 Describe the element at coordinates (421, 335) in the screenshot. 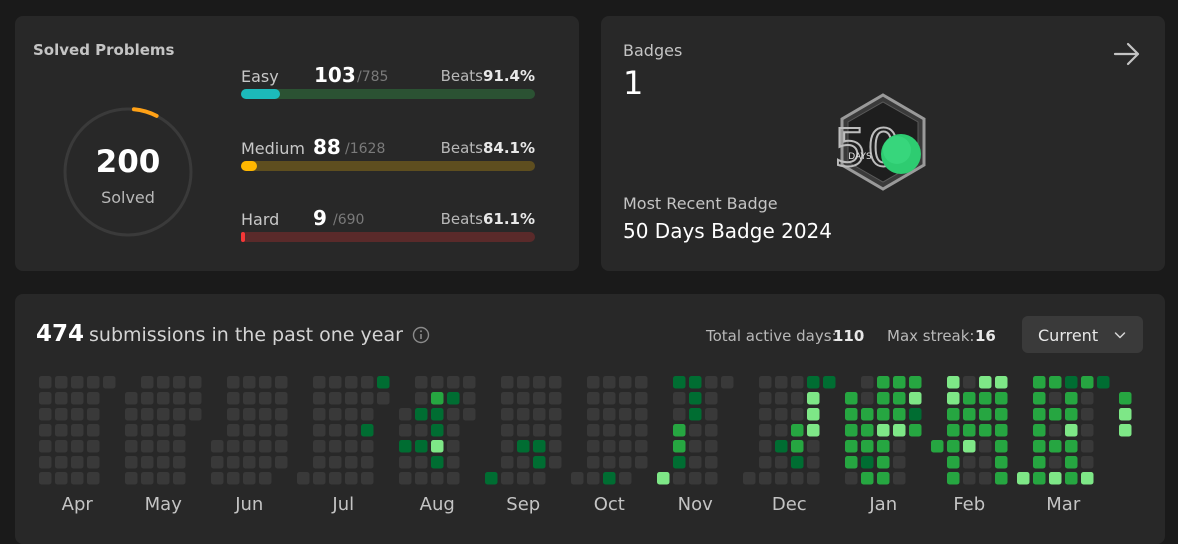

I see `info-icon` at that location.